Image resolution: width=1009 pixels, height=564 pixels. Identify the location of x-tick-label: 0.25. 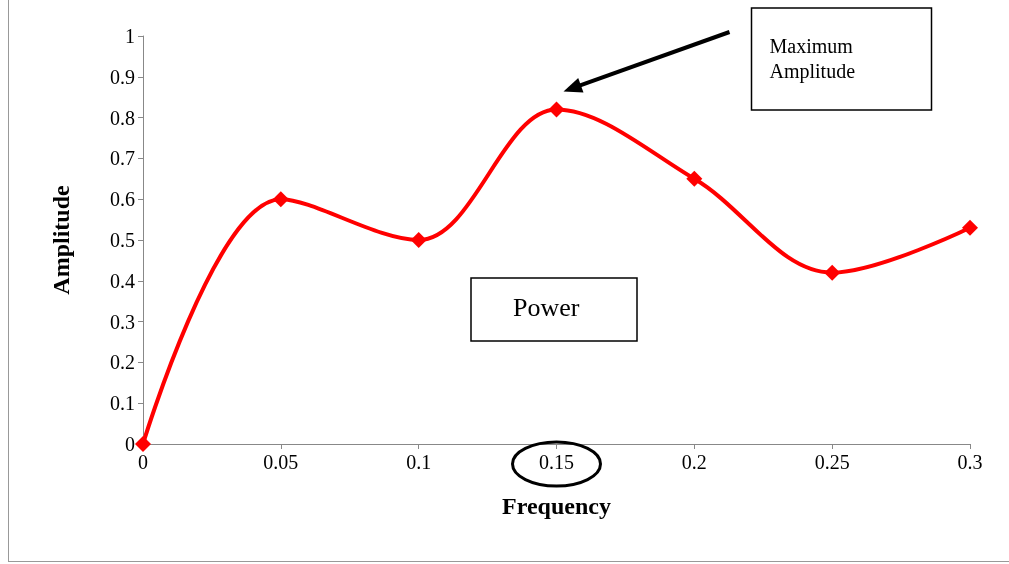
(832, 462).